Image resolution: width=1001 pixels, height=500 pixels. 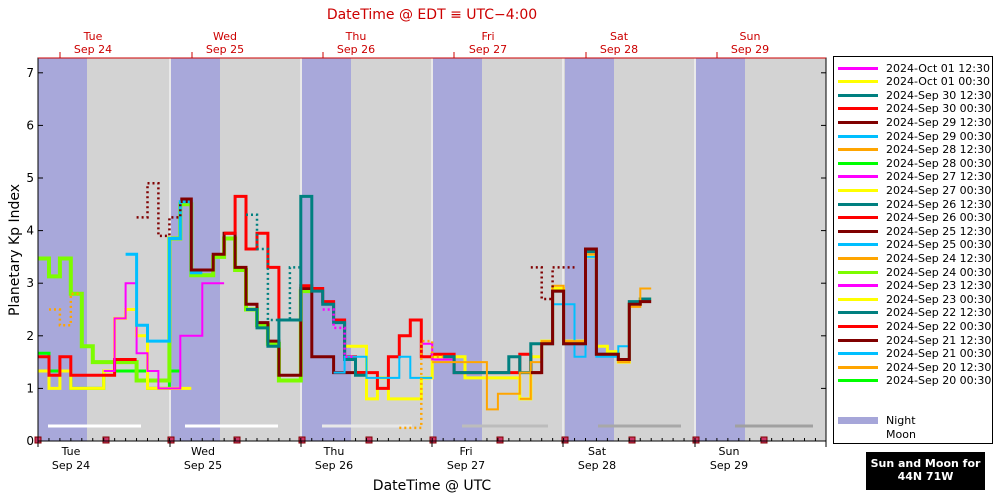 What do you see at coordinates (203, 451) in the screenshot?
I see `bottom-day-dow: Wed` at bounding box center [203, 451].